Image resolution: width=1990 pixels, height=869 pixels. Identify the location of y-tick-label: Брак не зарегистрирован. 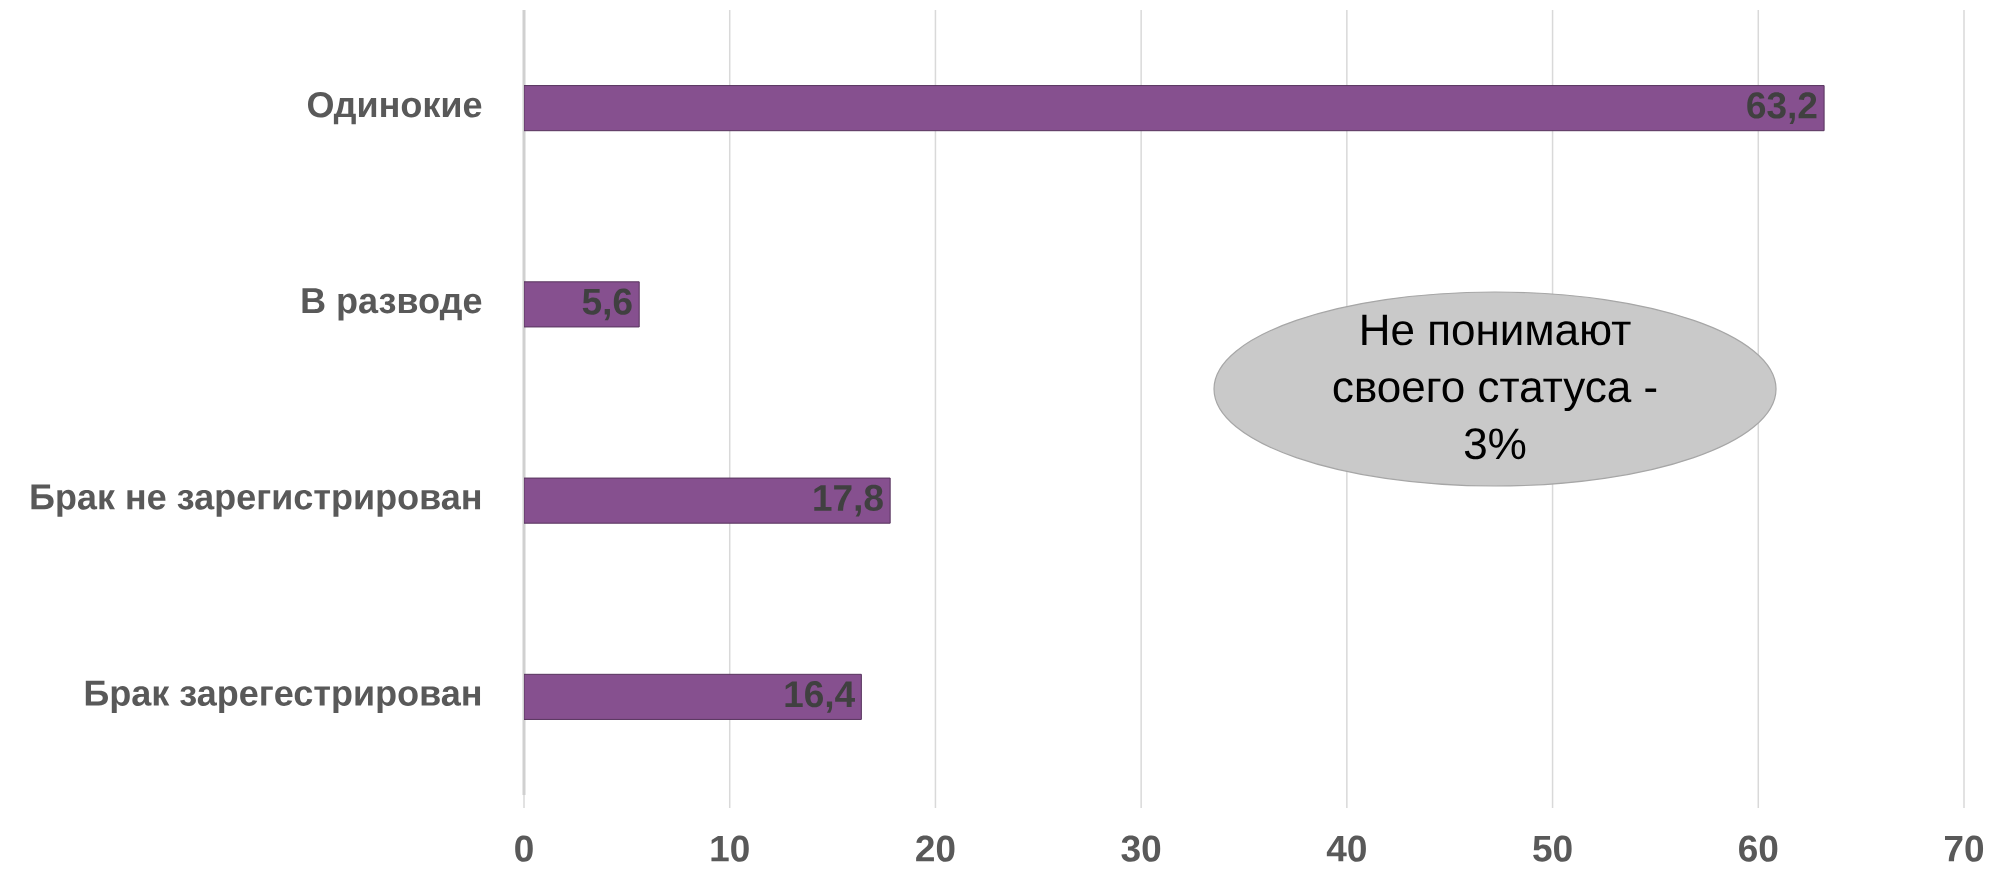
(256, 500).